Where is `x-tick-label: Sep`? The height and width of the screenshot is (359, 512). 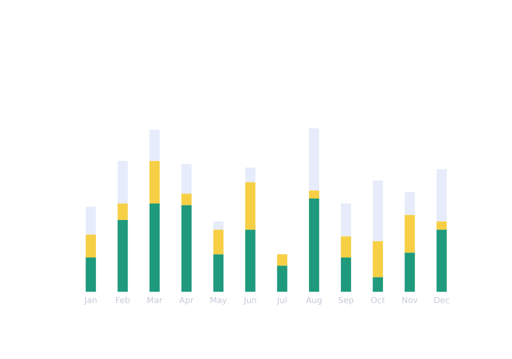 x-tick-label: Sep is located at coordinates (346, 300).